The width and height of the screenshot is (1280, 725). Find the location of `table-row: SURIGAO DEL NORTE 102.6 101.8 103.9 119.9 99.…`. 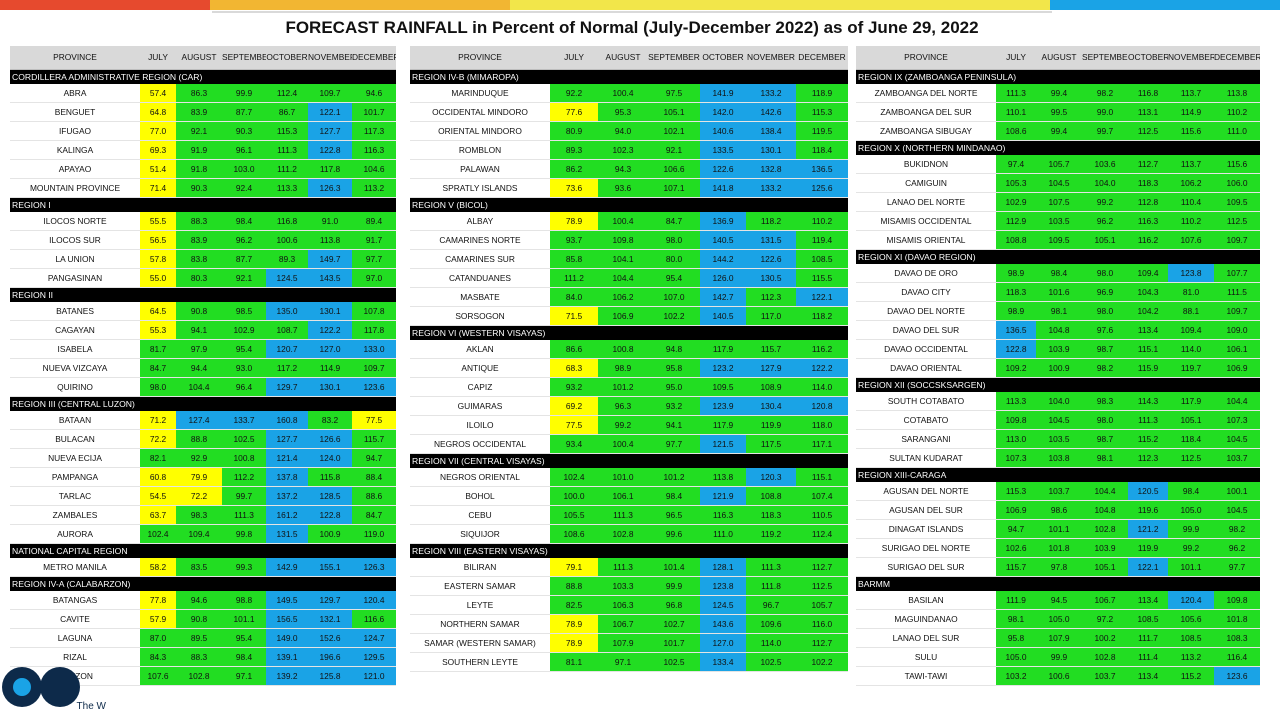

table-row: SURIGAO DEL NORTE 102.6 101.8 103.9 119.9 99.… is located at coordinates (1058, 548).